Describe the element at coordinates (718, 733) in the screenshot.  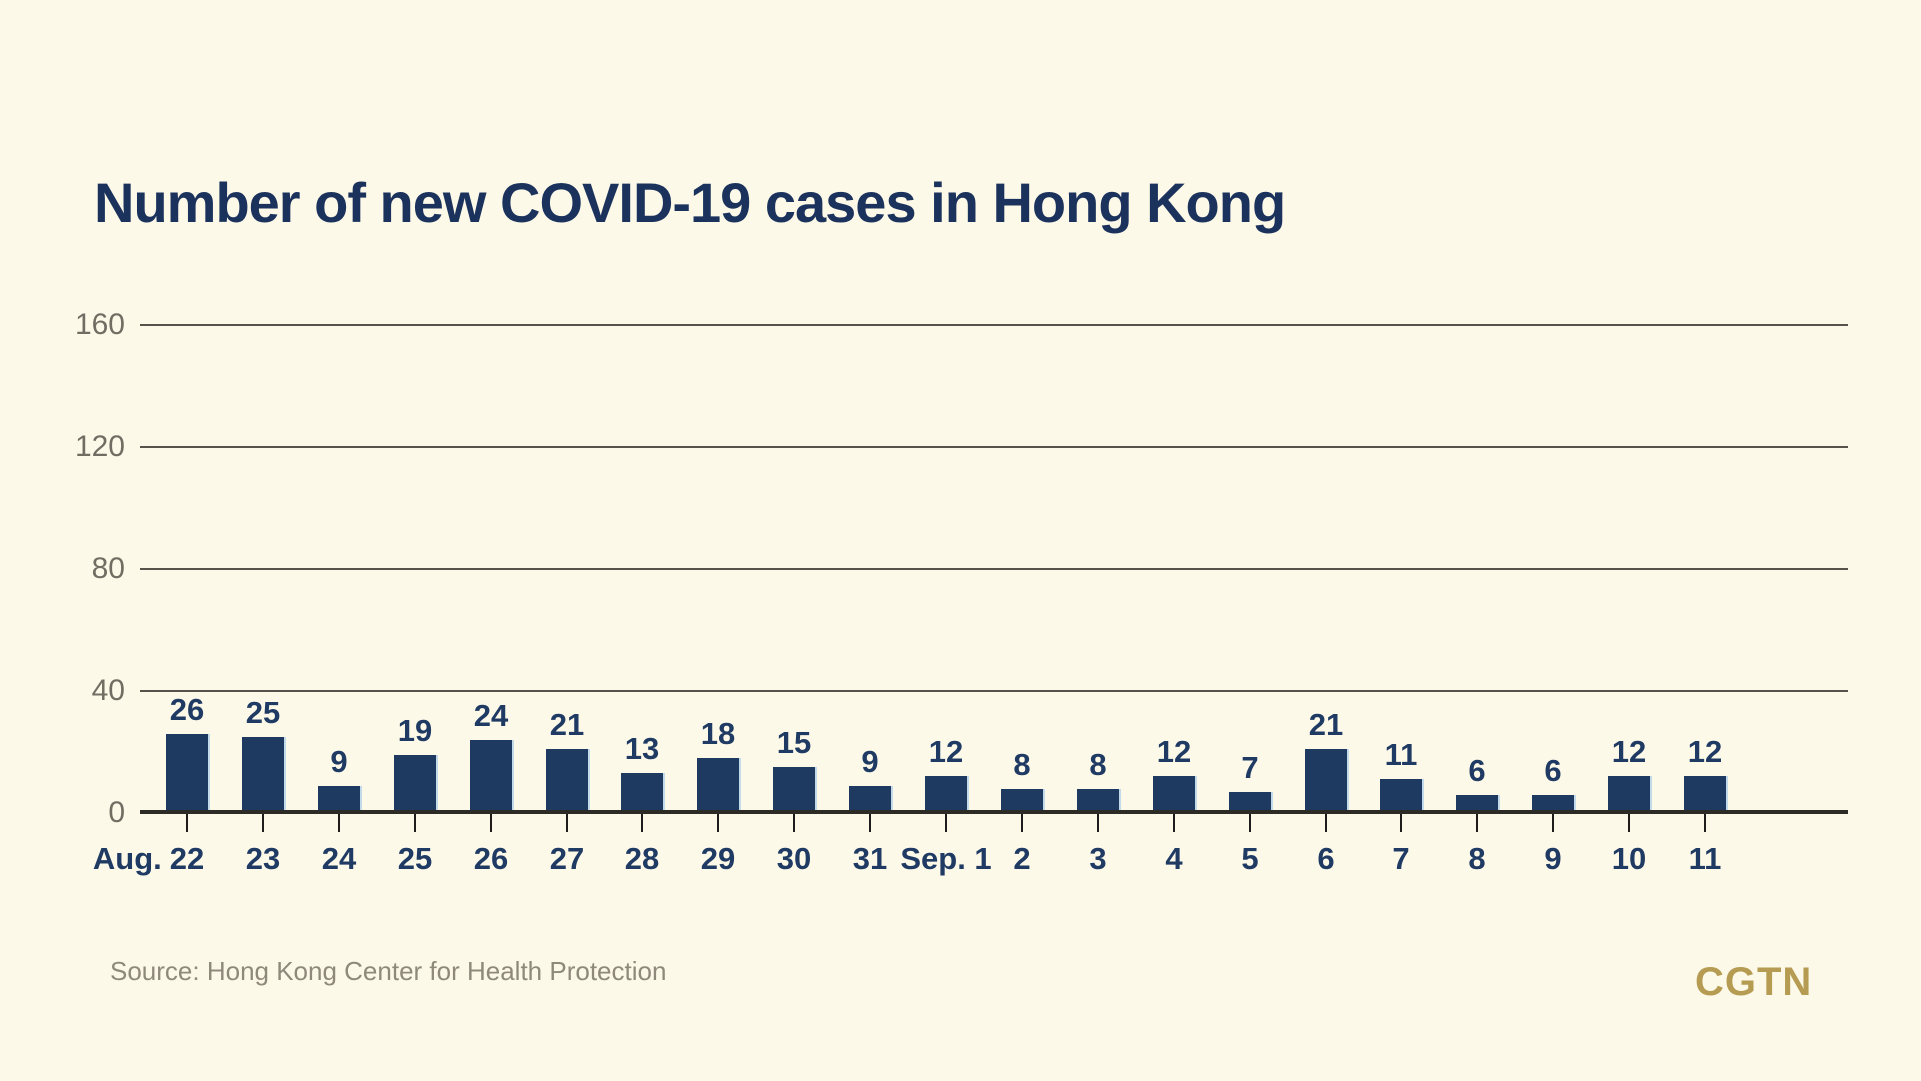
I see `bar-value-label: 18` at that location.